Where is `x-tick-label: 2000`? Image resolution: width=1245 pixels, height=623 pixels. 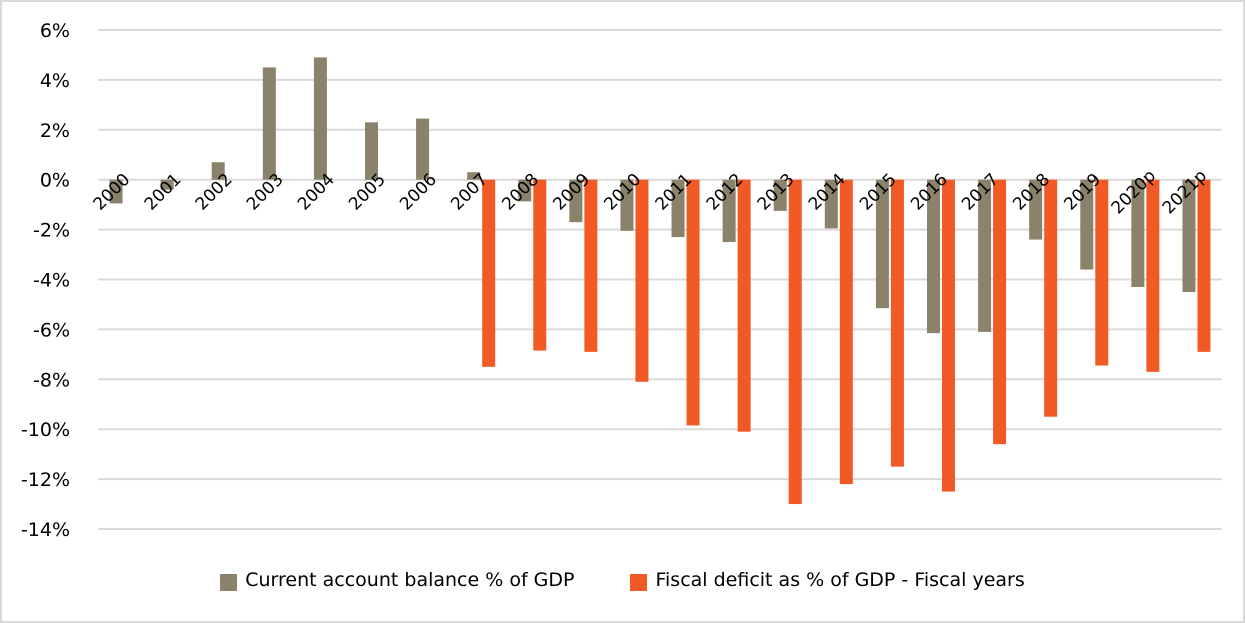
x-tick-label: 2000 is located at coordinates (112, 192).